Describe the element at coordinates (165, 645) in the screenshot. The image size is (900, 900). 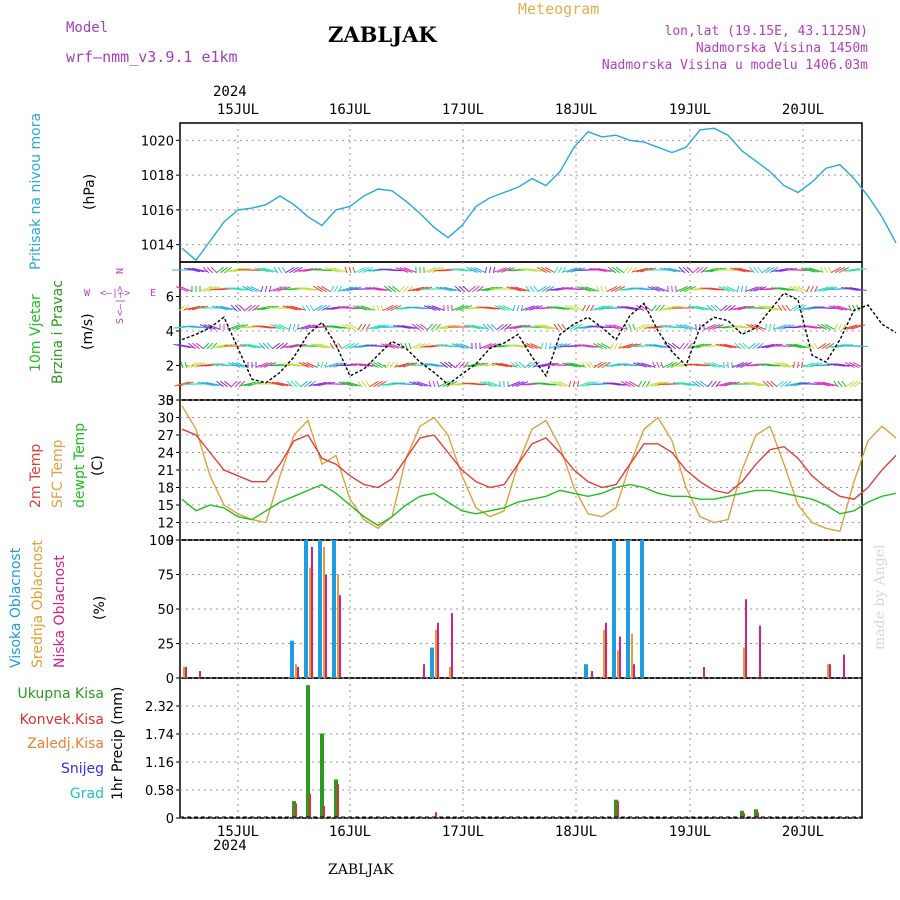
I see `y-tick-label: 25` at that location.